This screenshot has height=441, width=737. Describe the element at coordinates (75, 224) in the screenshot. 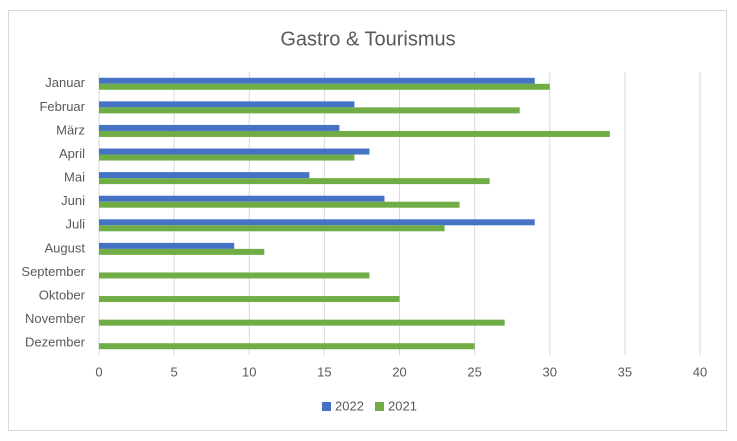

I see `y-tick-label: Juli` at that location.